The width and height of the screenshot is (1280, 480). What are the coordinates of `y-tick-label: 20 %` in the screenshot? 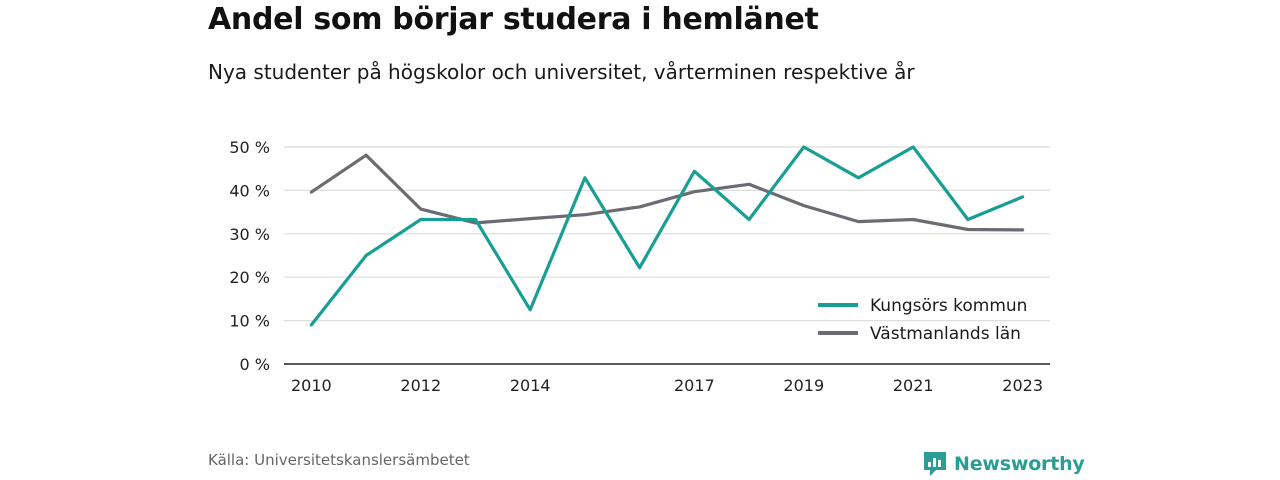 It's located at (249, 277).